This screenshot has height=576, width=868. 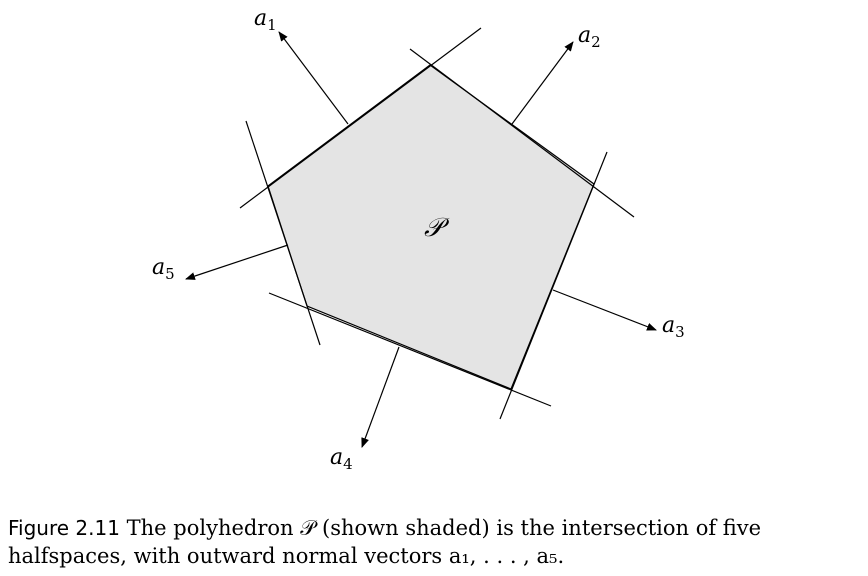 I want to click on label-a5: a5, so click(x=163, y=269).